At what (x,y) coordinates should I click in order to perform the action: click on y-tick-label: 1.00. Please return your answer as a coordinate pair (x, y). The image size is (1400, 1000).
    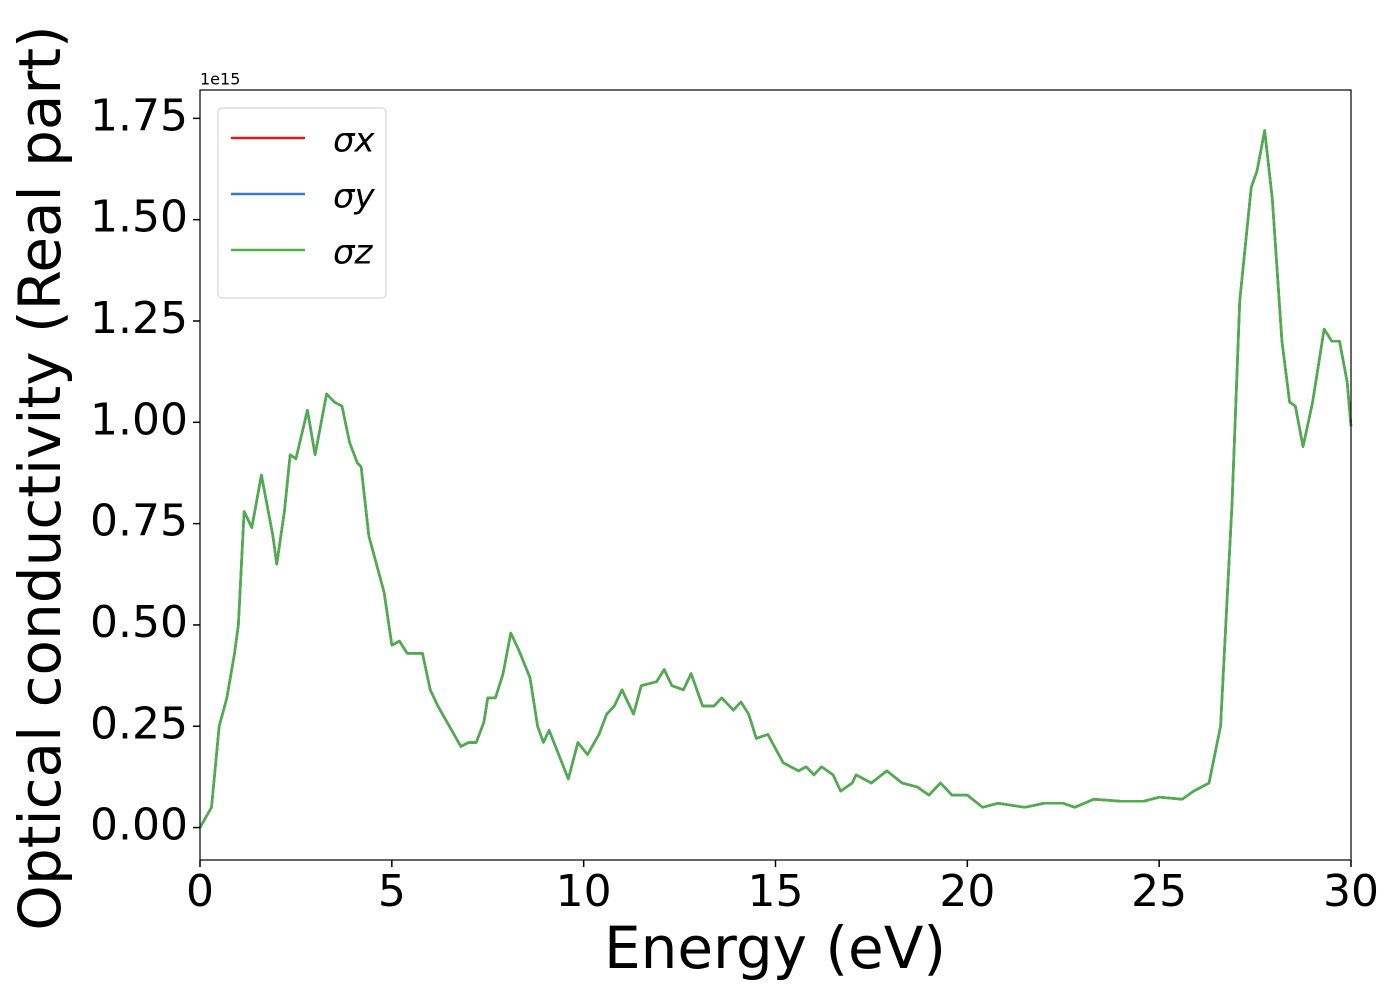
    Looking at the image, I should click on (139, 419).